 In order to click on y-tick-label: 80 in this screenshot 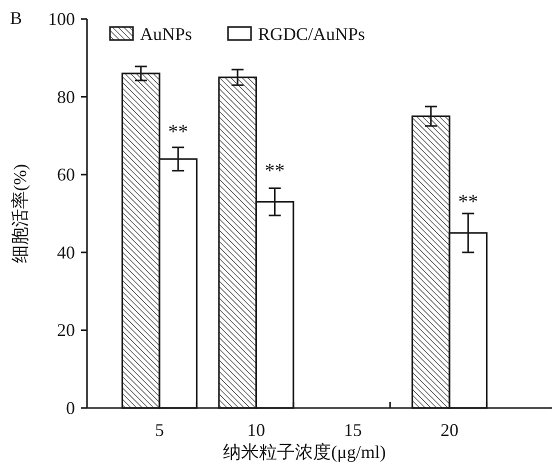, I will do `click(66, 96)`.